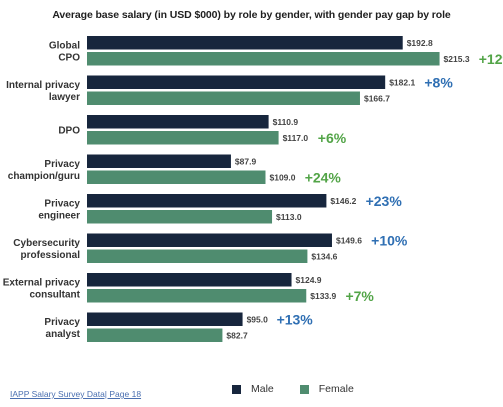 The width and height of the screenshot is (503, 407). What do you see at coordinates (359, 296) in the screenshot?
I see `pay-gap-label: +7%` at bounding box center [359, 296].